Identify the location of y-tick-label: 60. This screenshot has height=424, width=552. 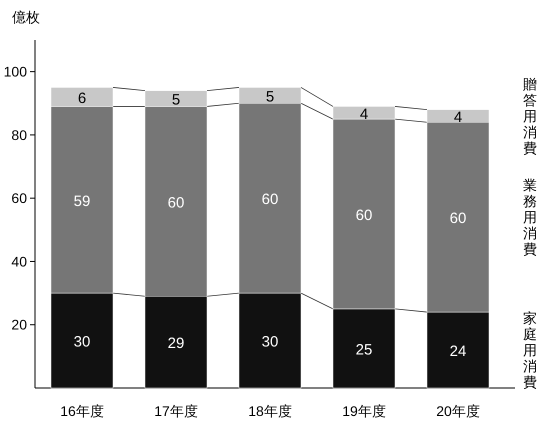
(19, 198).